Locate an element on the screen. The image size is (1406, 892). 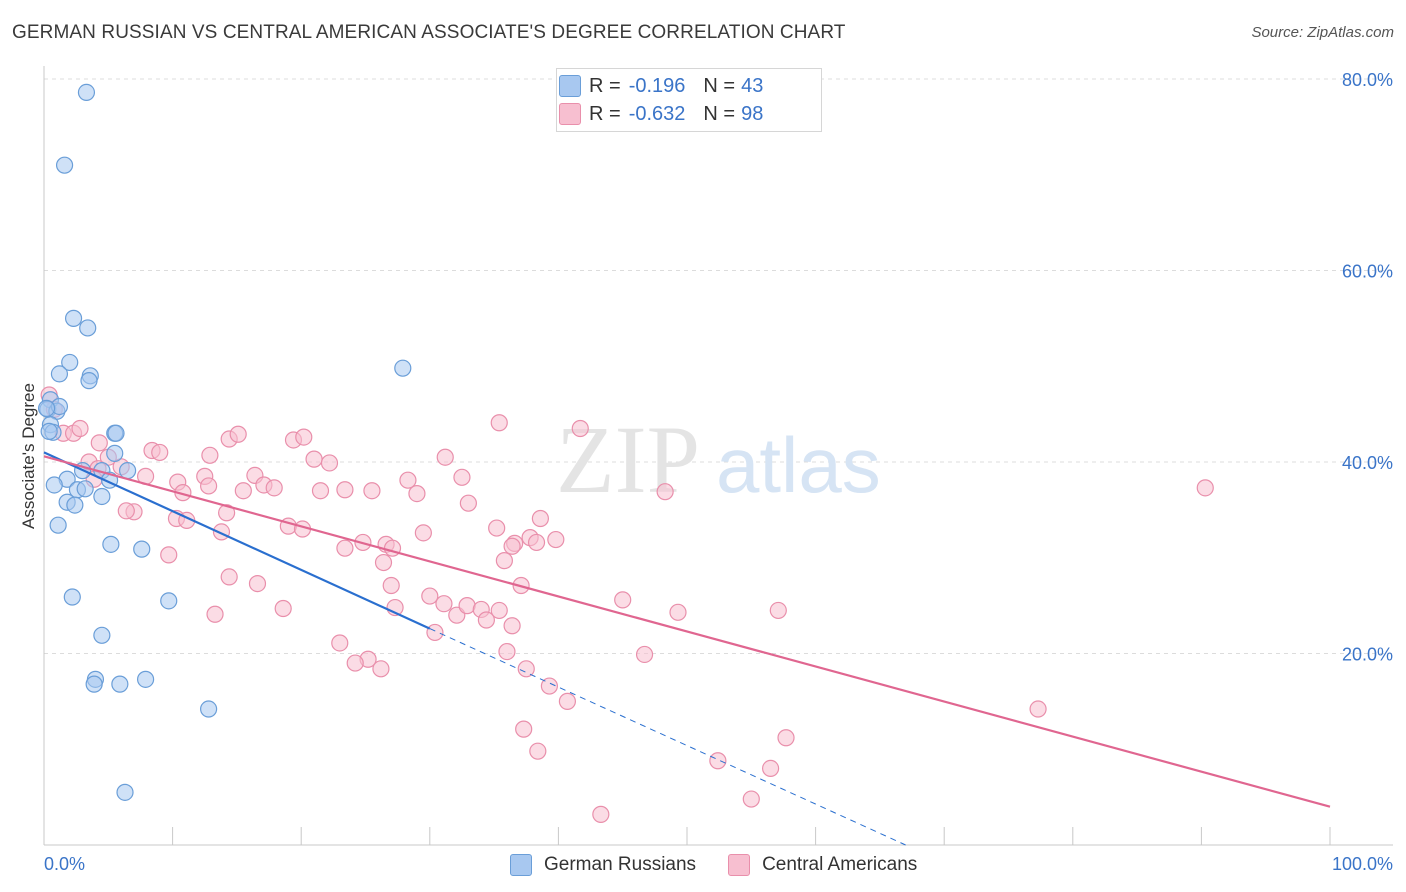
legend-item-german-russians: German Russians is located at coordinates (603, 865).